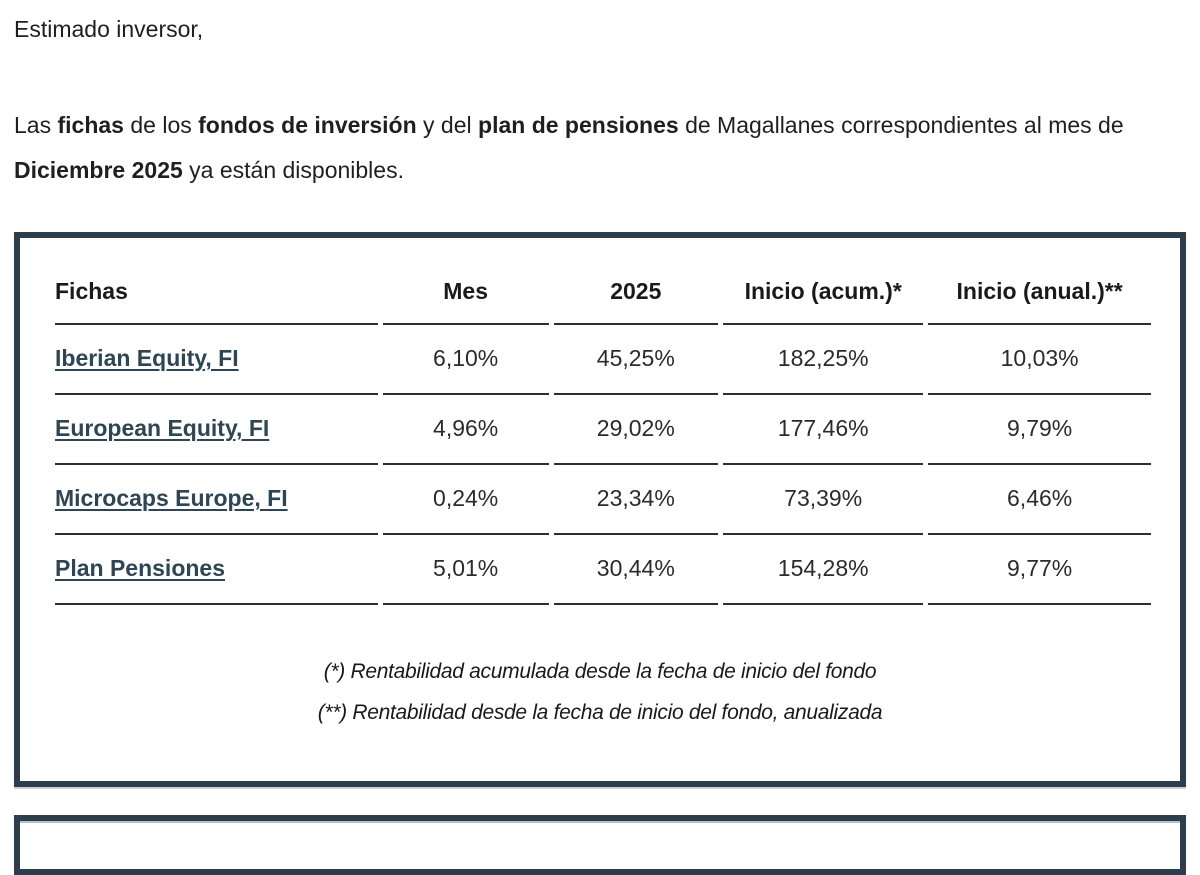  I want to click on cell-inicio-acum: 154,28%, so click(823, 570).